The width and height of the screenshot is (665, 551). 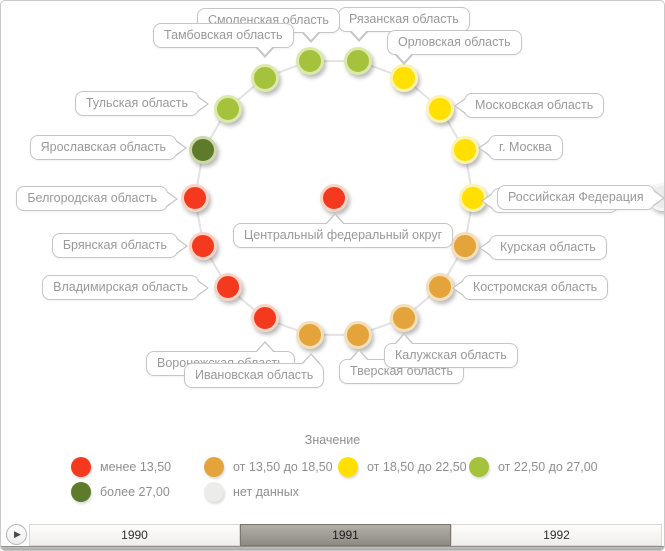 I want to click on year-cell-1991: 1991, so click(x=345, y=535).